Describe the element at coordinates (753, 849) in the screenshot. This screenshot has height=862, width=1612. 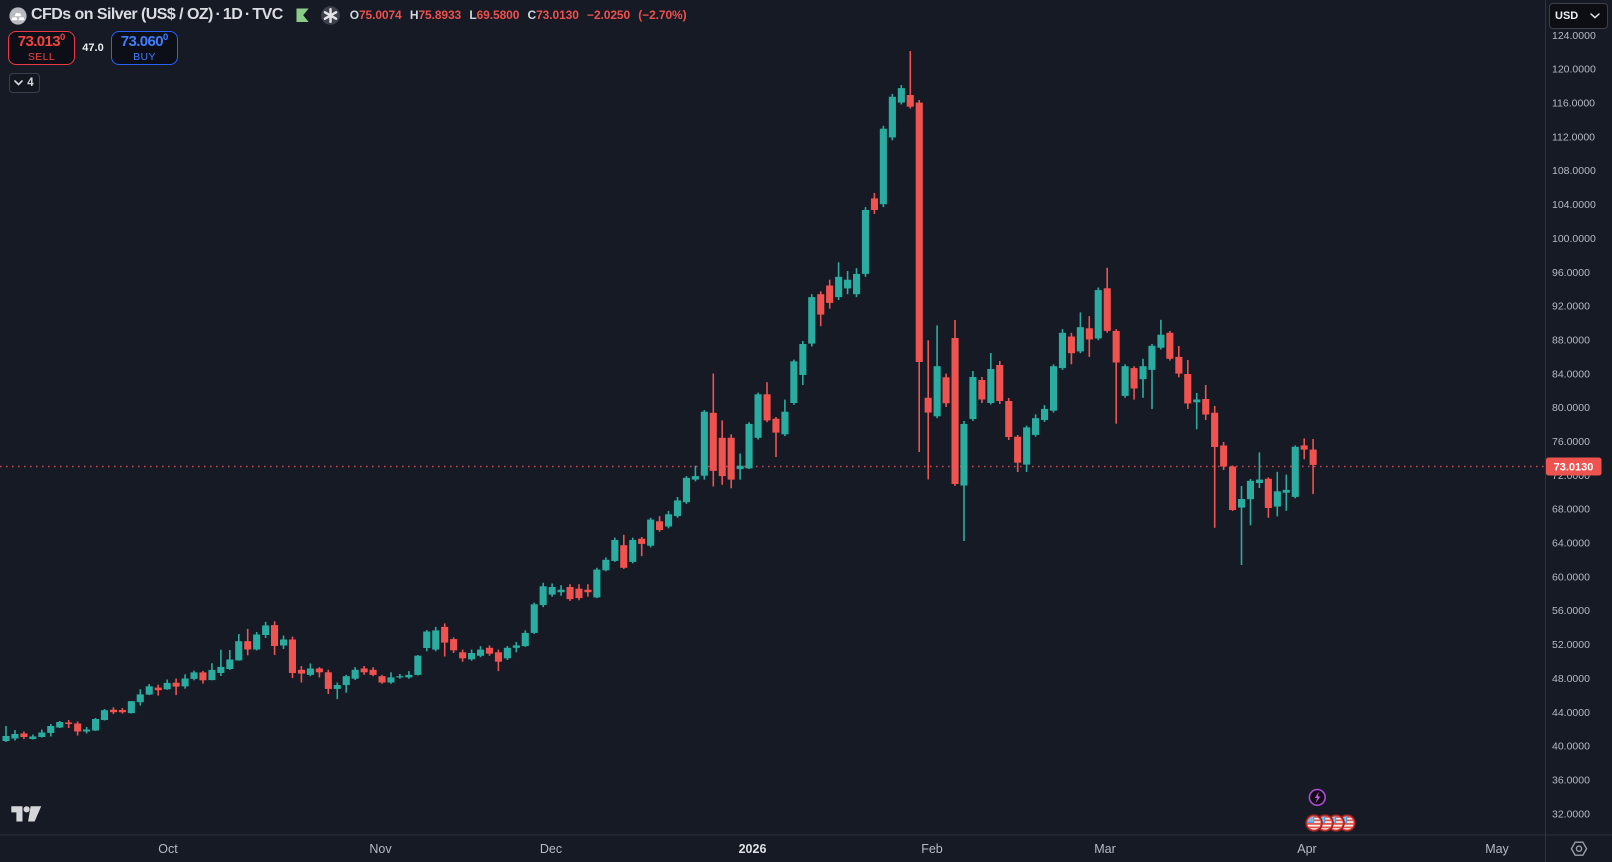
I see `svg-text: 2026` at that location.